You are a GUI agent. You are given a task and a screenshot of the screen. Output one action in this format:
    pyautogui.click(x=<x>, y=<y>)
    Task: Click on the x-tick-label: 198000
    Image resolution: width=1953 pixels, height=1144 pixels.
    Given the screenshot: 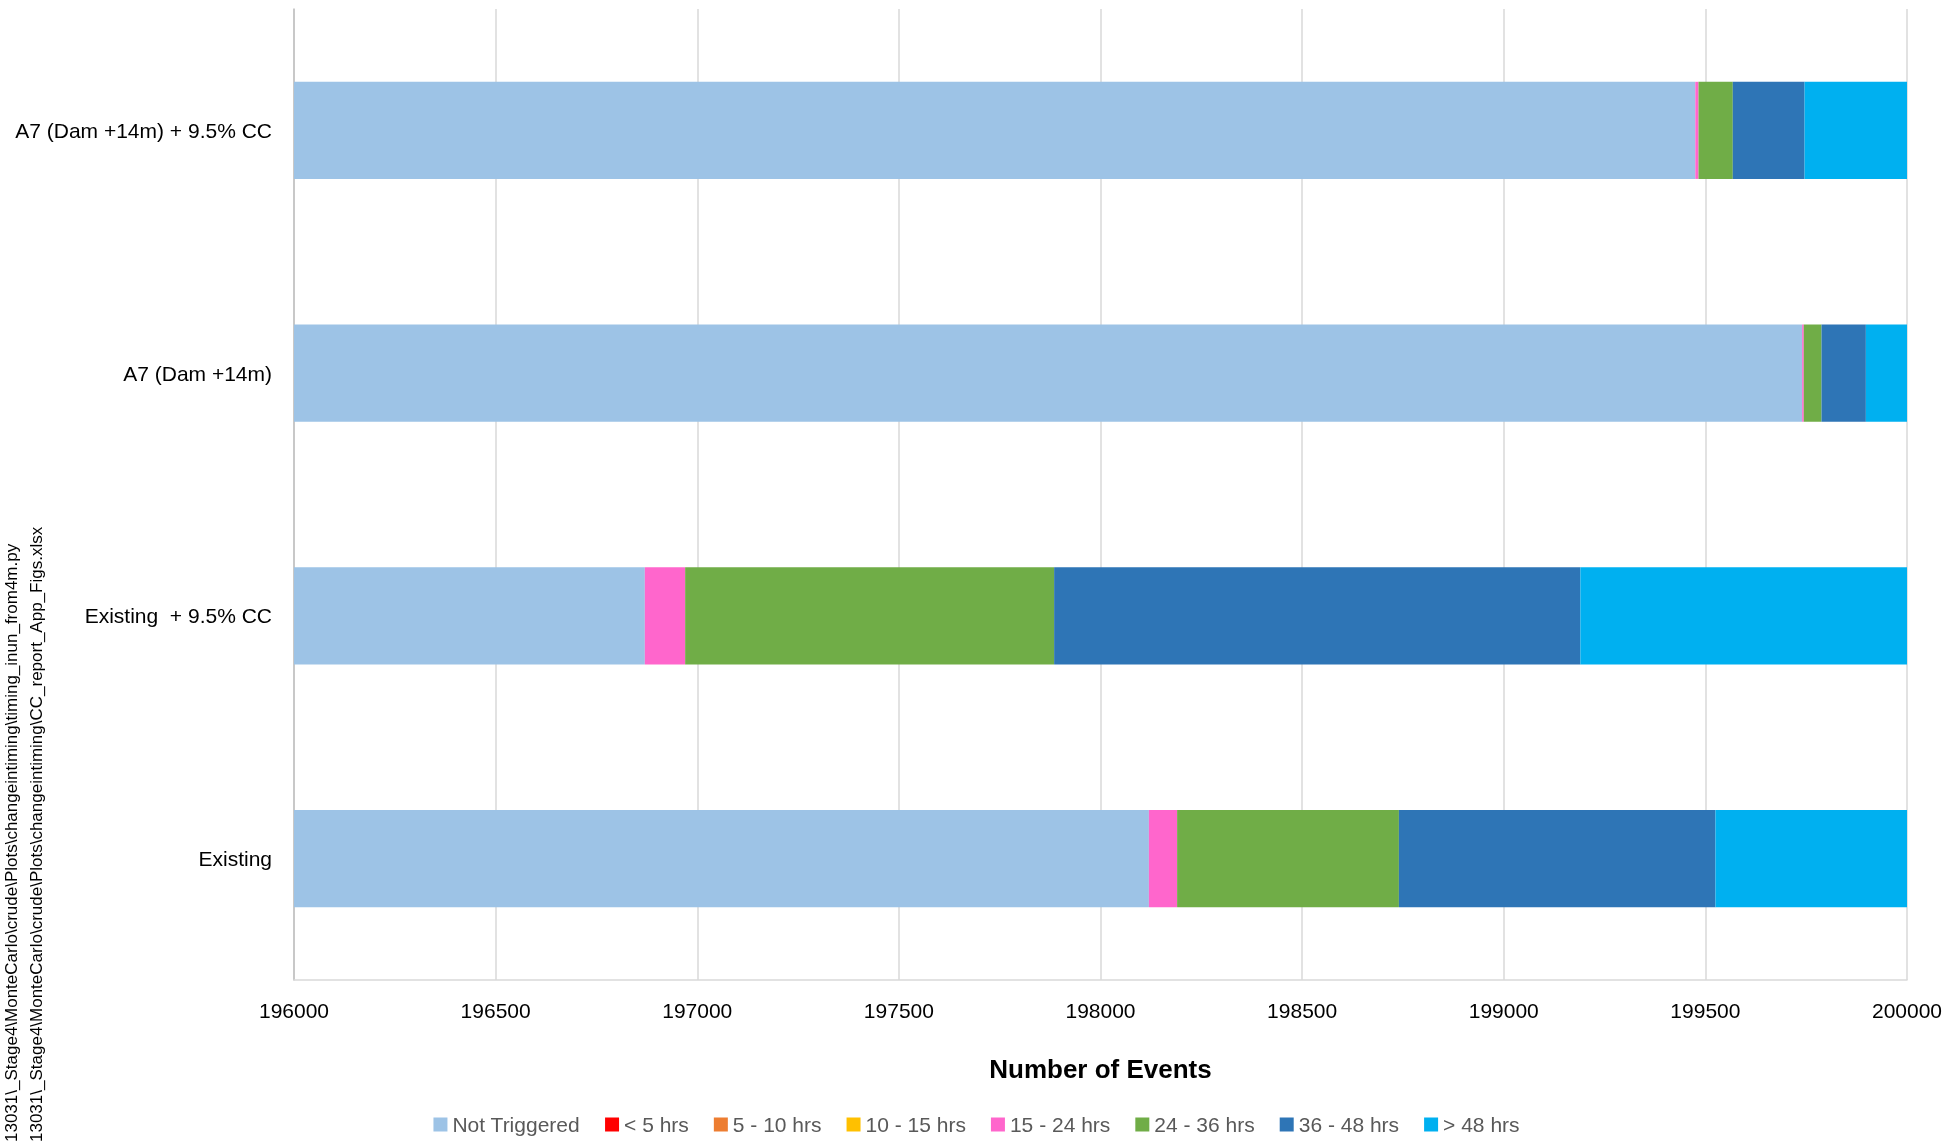 What is the action you would take?
    pyautogui.click(x=1100, y=1010)
    